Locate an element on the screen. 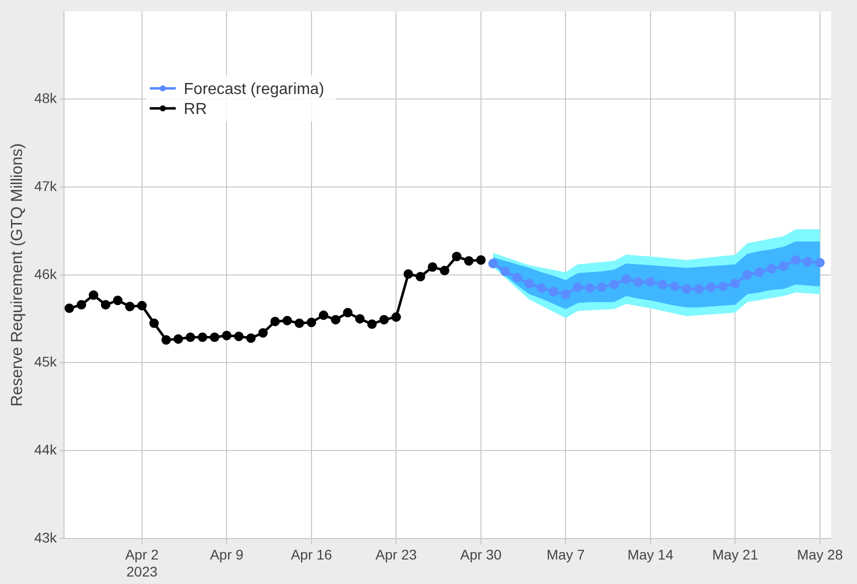  y-axis-title: Reserve Requirement (GTQ Millions) is located at coordinates (17, 274).